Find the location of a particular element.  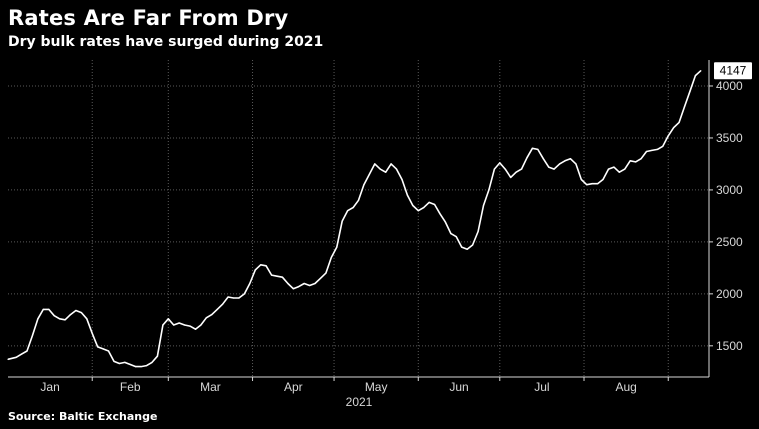

y-tick-label: 4000 is located at coordinates (729, 86).